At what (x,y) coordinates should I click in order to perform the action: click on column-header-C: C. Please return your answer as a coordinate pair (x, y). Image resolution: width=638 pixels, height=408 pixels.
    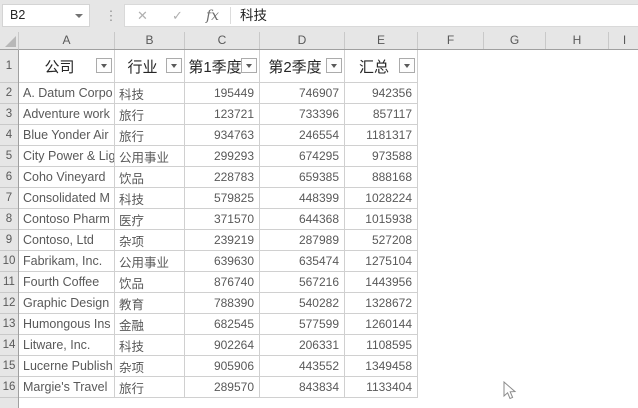
    Looking at the image, I should click on (222, 40).